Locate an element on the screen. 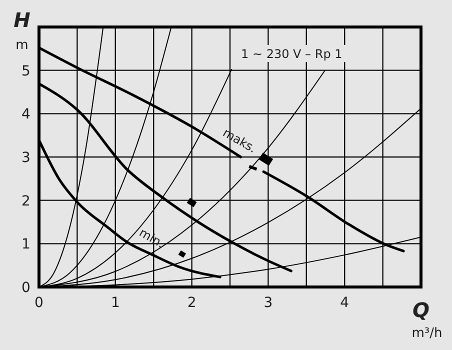  annotation: min. is located at coordinates (151, 238).